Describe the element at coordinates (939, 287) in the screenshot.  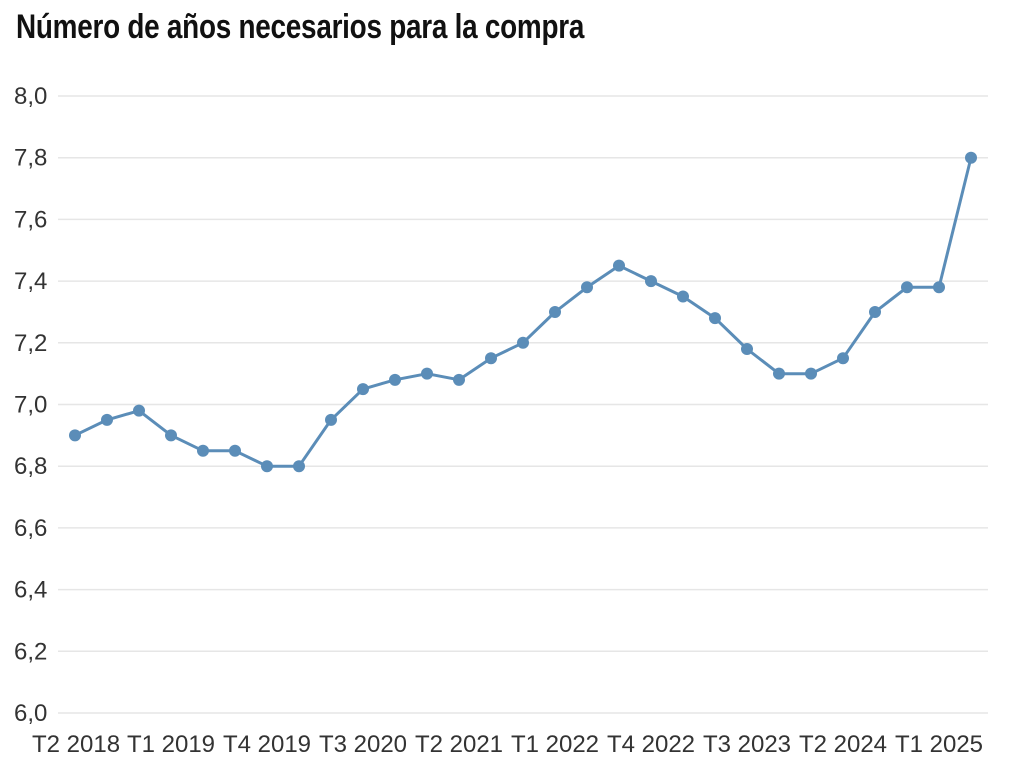
I see `data-point: T1 2025: 7,4` at that location.